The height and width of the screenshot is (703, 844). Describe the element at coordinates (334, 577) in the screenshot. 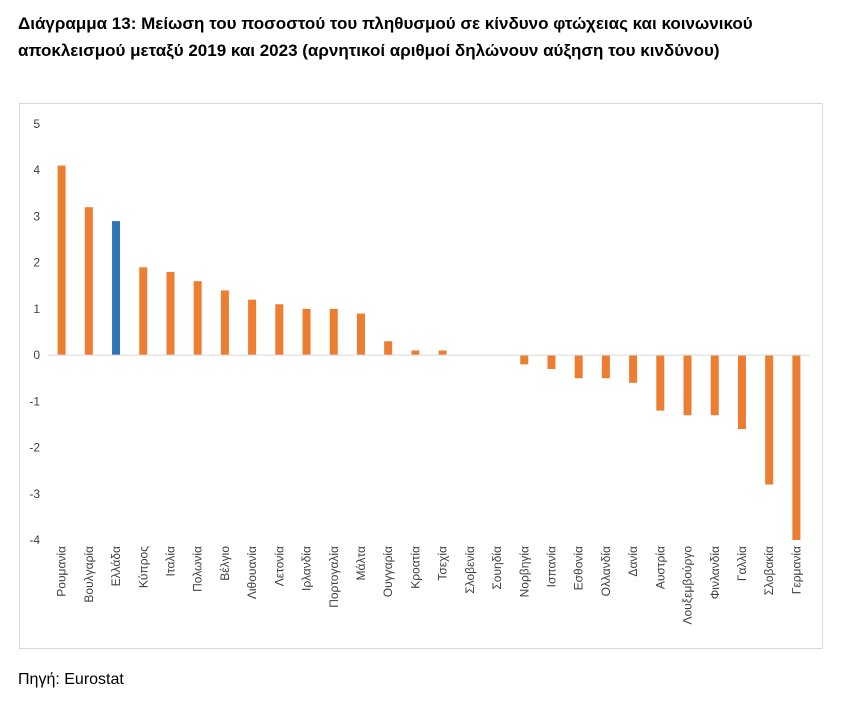

I see `x-category-label: Πορτογαλία` at that location.